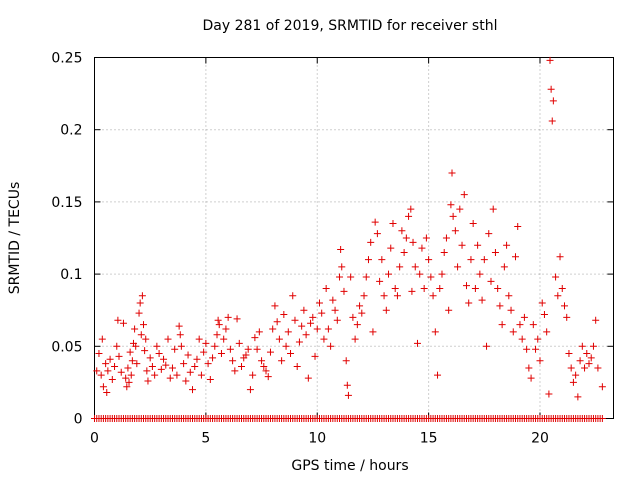  What do you see at coordinates (540, 439) in the screenshot?
I see `x-tick-label: 20` at bounding box center [540, 439].